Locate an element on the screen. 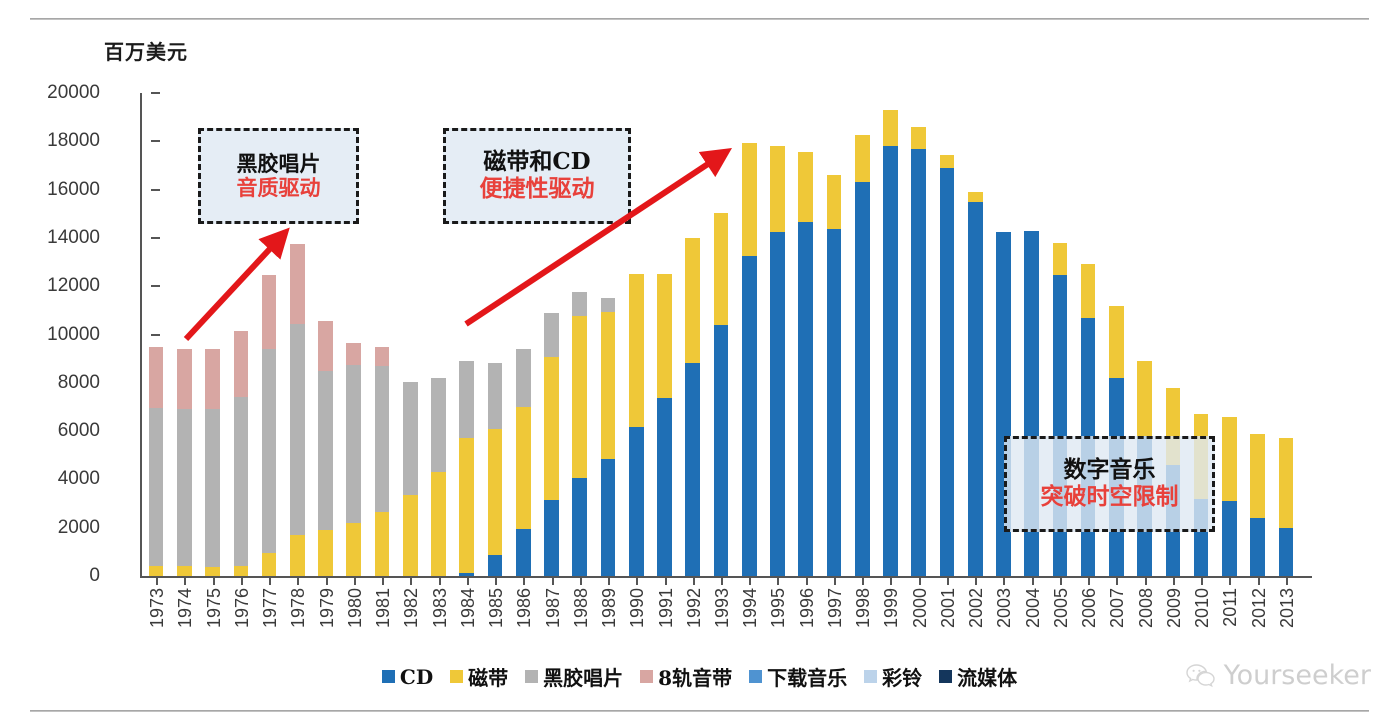  bar-1994 is located at coordinates (749, 334).